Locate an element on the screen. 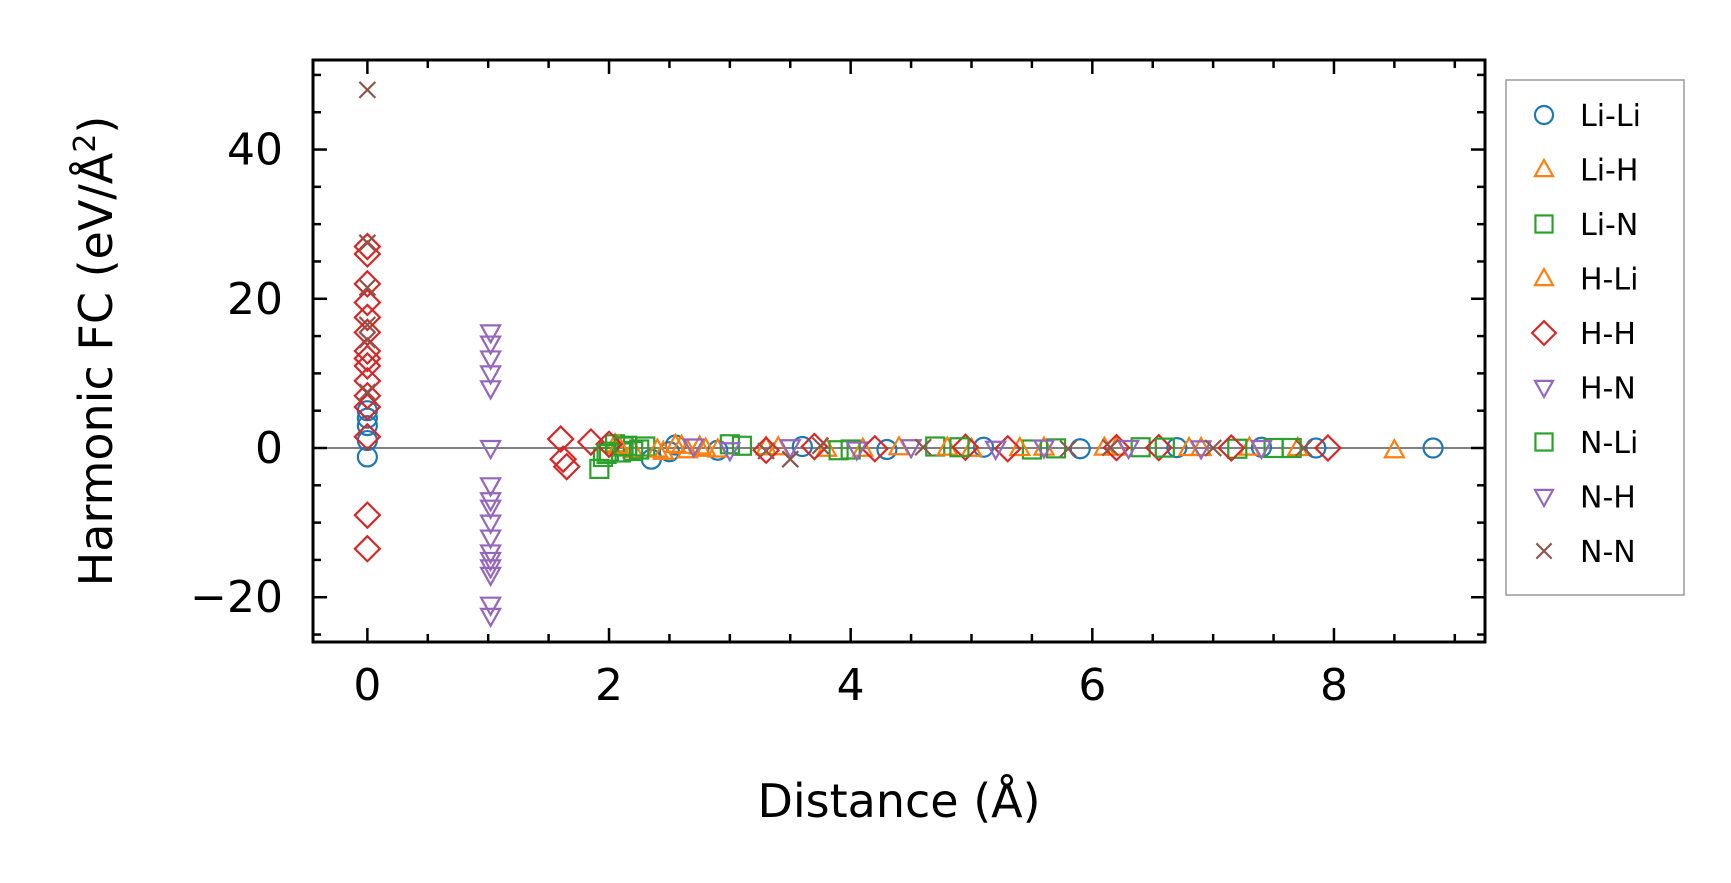 The image size is (1731, 883). x-tick-label: 0 is located at coordinates (367, 685).